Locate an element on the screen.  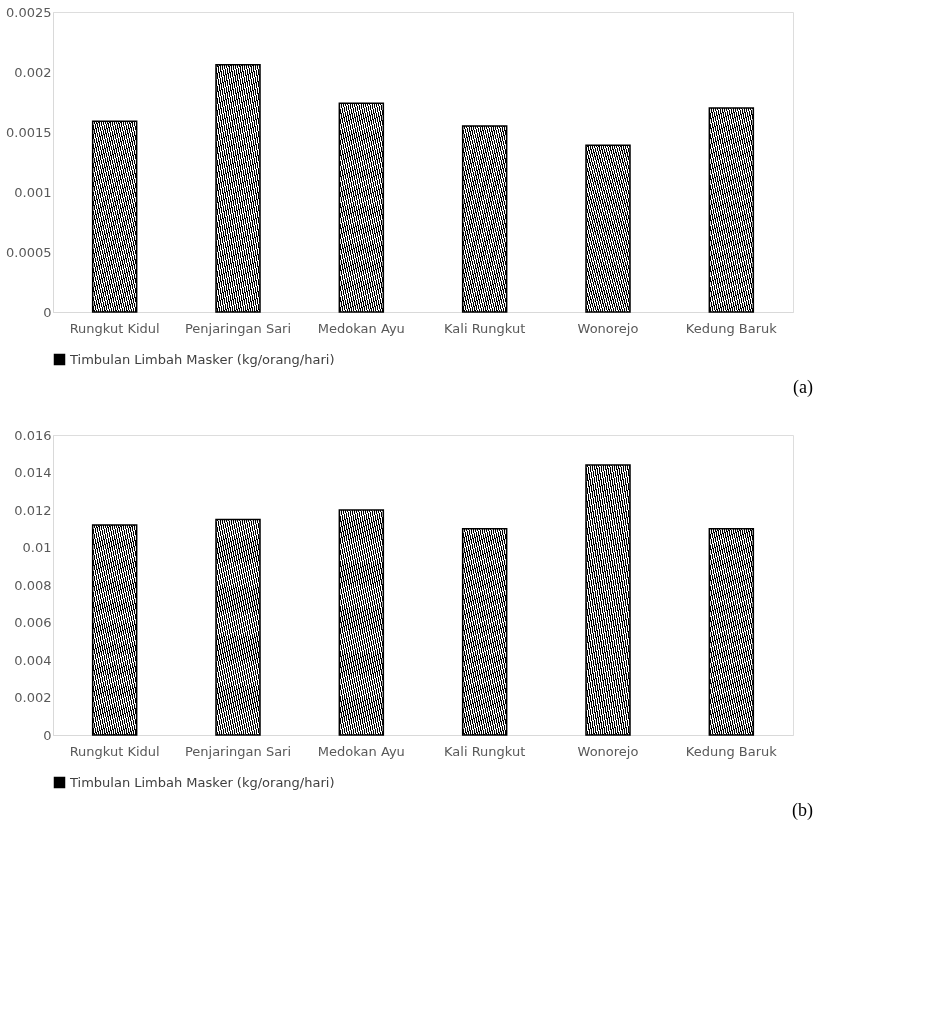
y-tick-label: 0.016 is located at coordinates (33, 435).